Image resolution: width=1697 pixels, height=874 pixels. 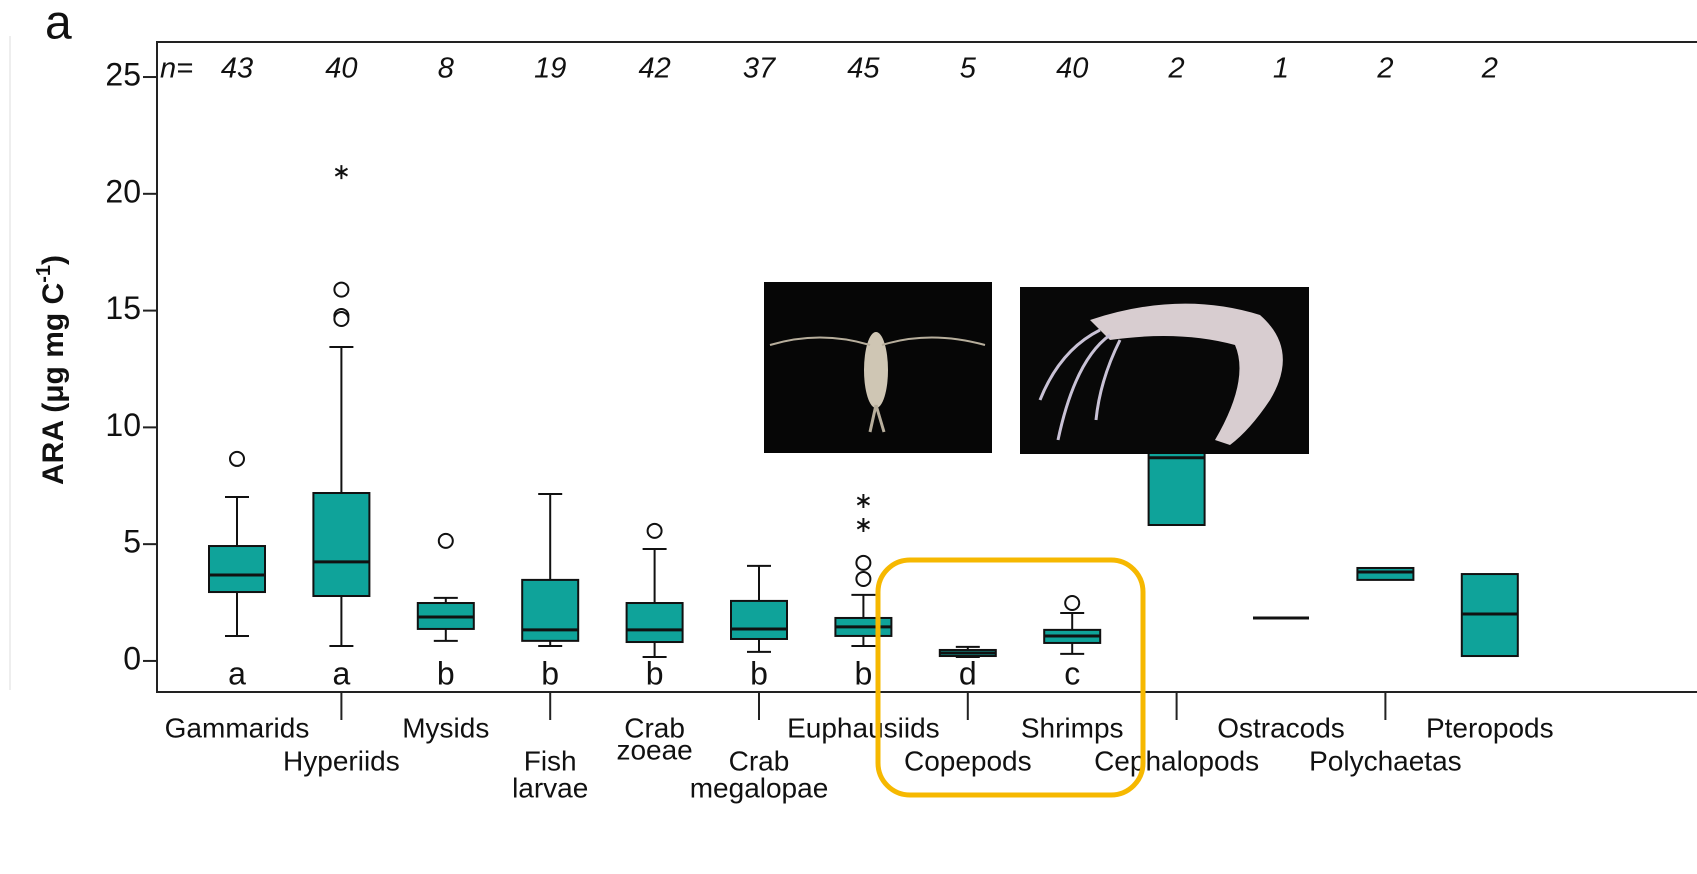 I want to click on y-tick-label: 20, so click(x=123, y=191).